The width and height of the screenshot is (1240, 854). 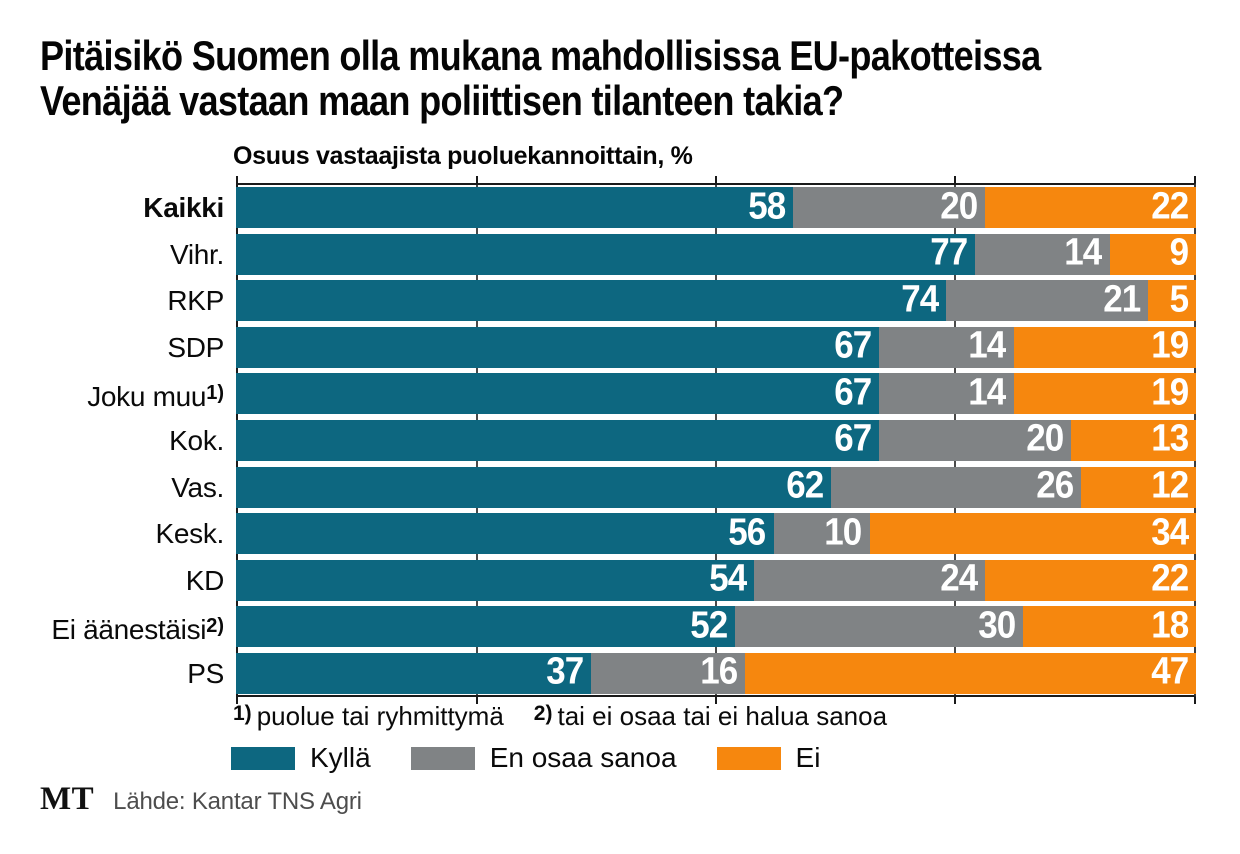 I want to click on bar-value-label: 10, so click(x=843, y=532).